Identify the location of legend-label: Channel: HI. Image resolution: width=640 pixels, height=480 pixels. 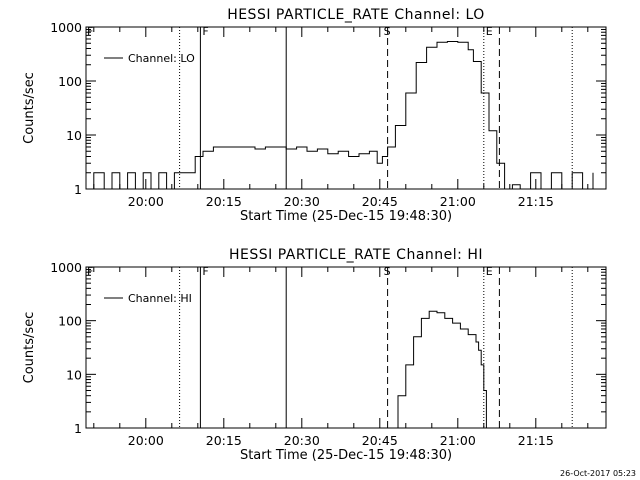
(160, 298).